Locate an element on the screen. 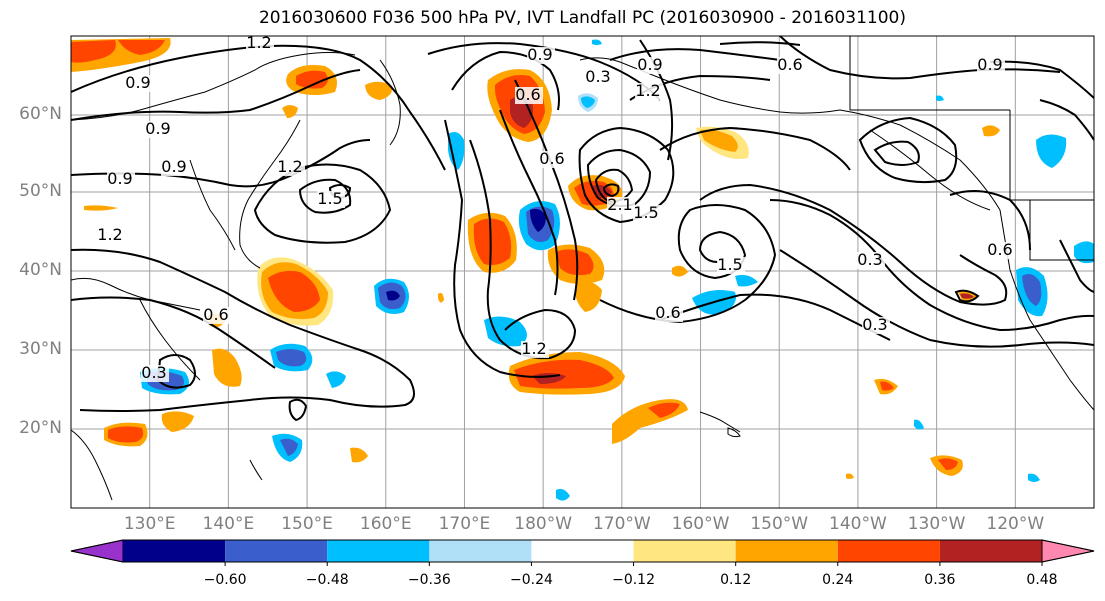 This screenshot has height=601, width=1105. longitude-tick-label: 140°W is located at coordinates (858, 524).